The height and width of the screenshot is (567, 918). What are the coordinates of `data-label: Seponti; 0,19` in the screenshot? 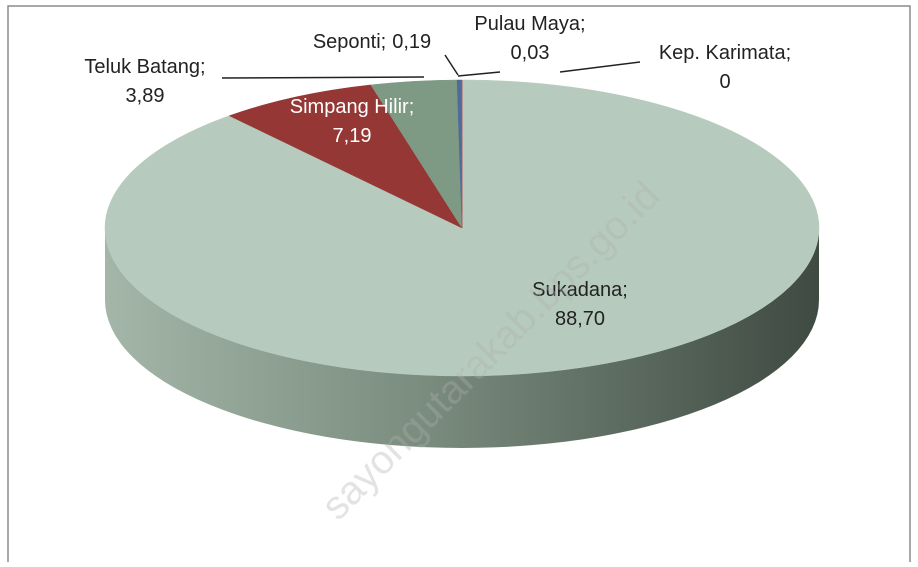 It's located at (372, 42).